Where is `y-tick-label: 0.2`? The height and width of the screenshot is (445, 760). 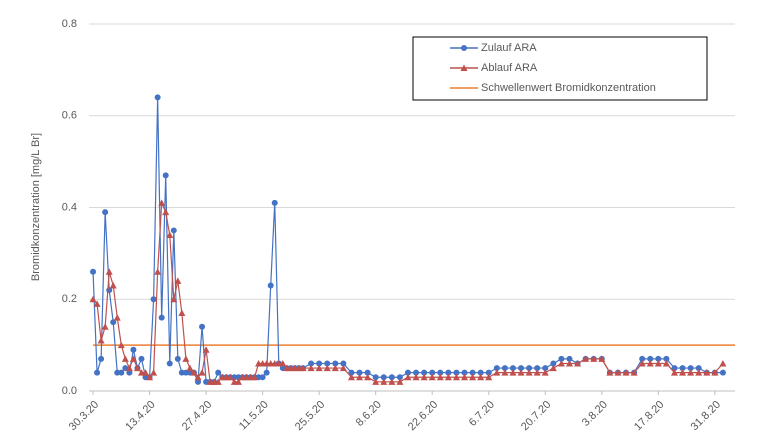 y-tick-label: 0.2 is located at coordinates (69, 299).